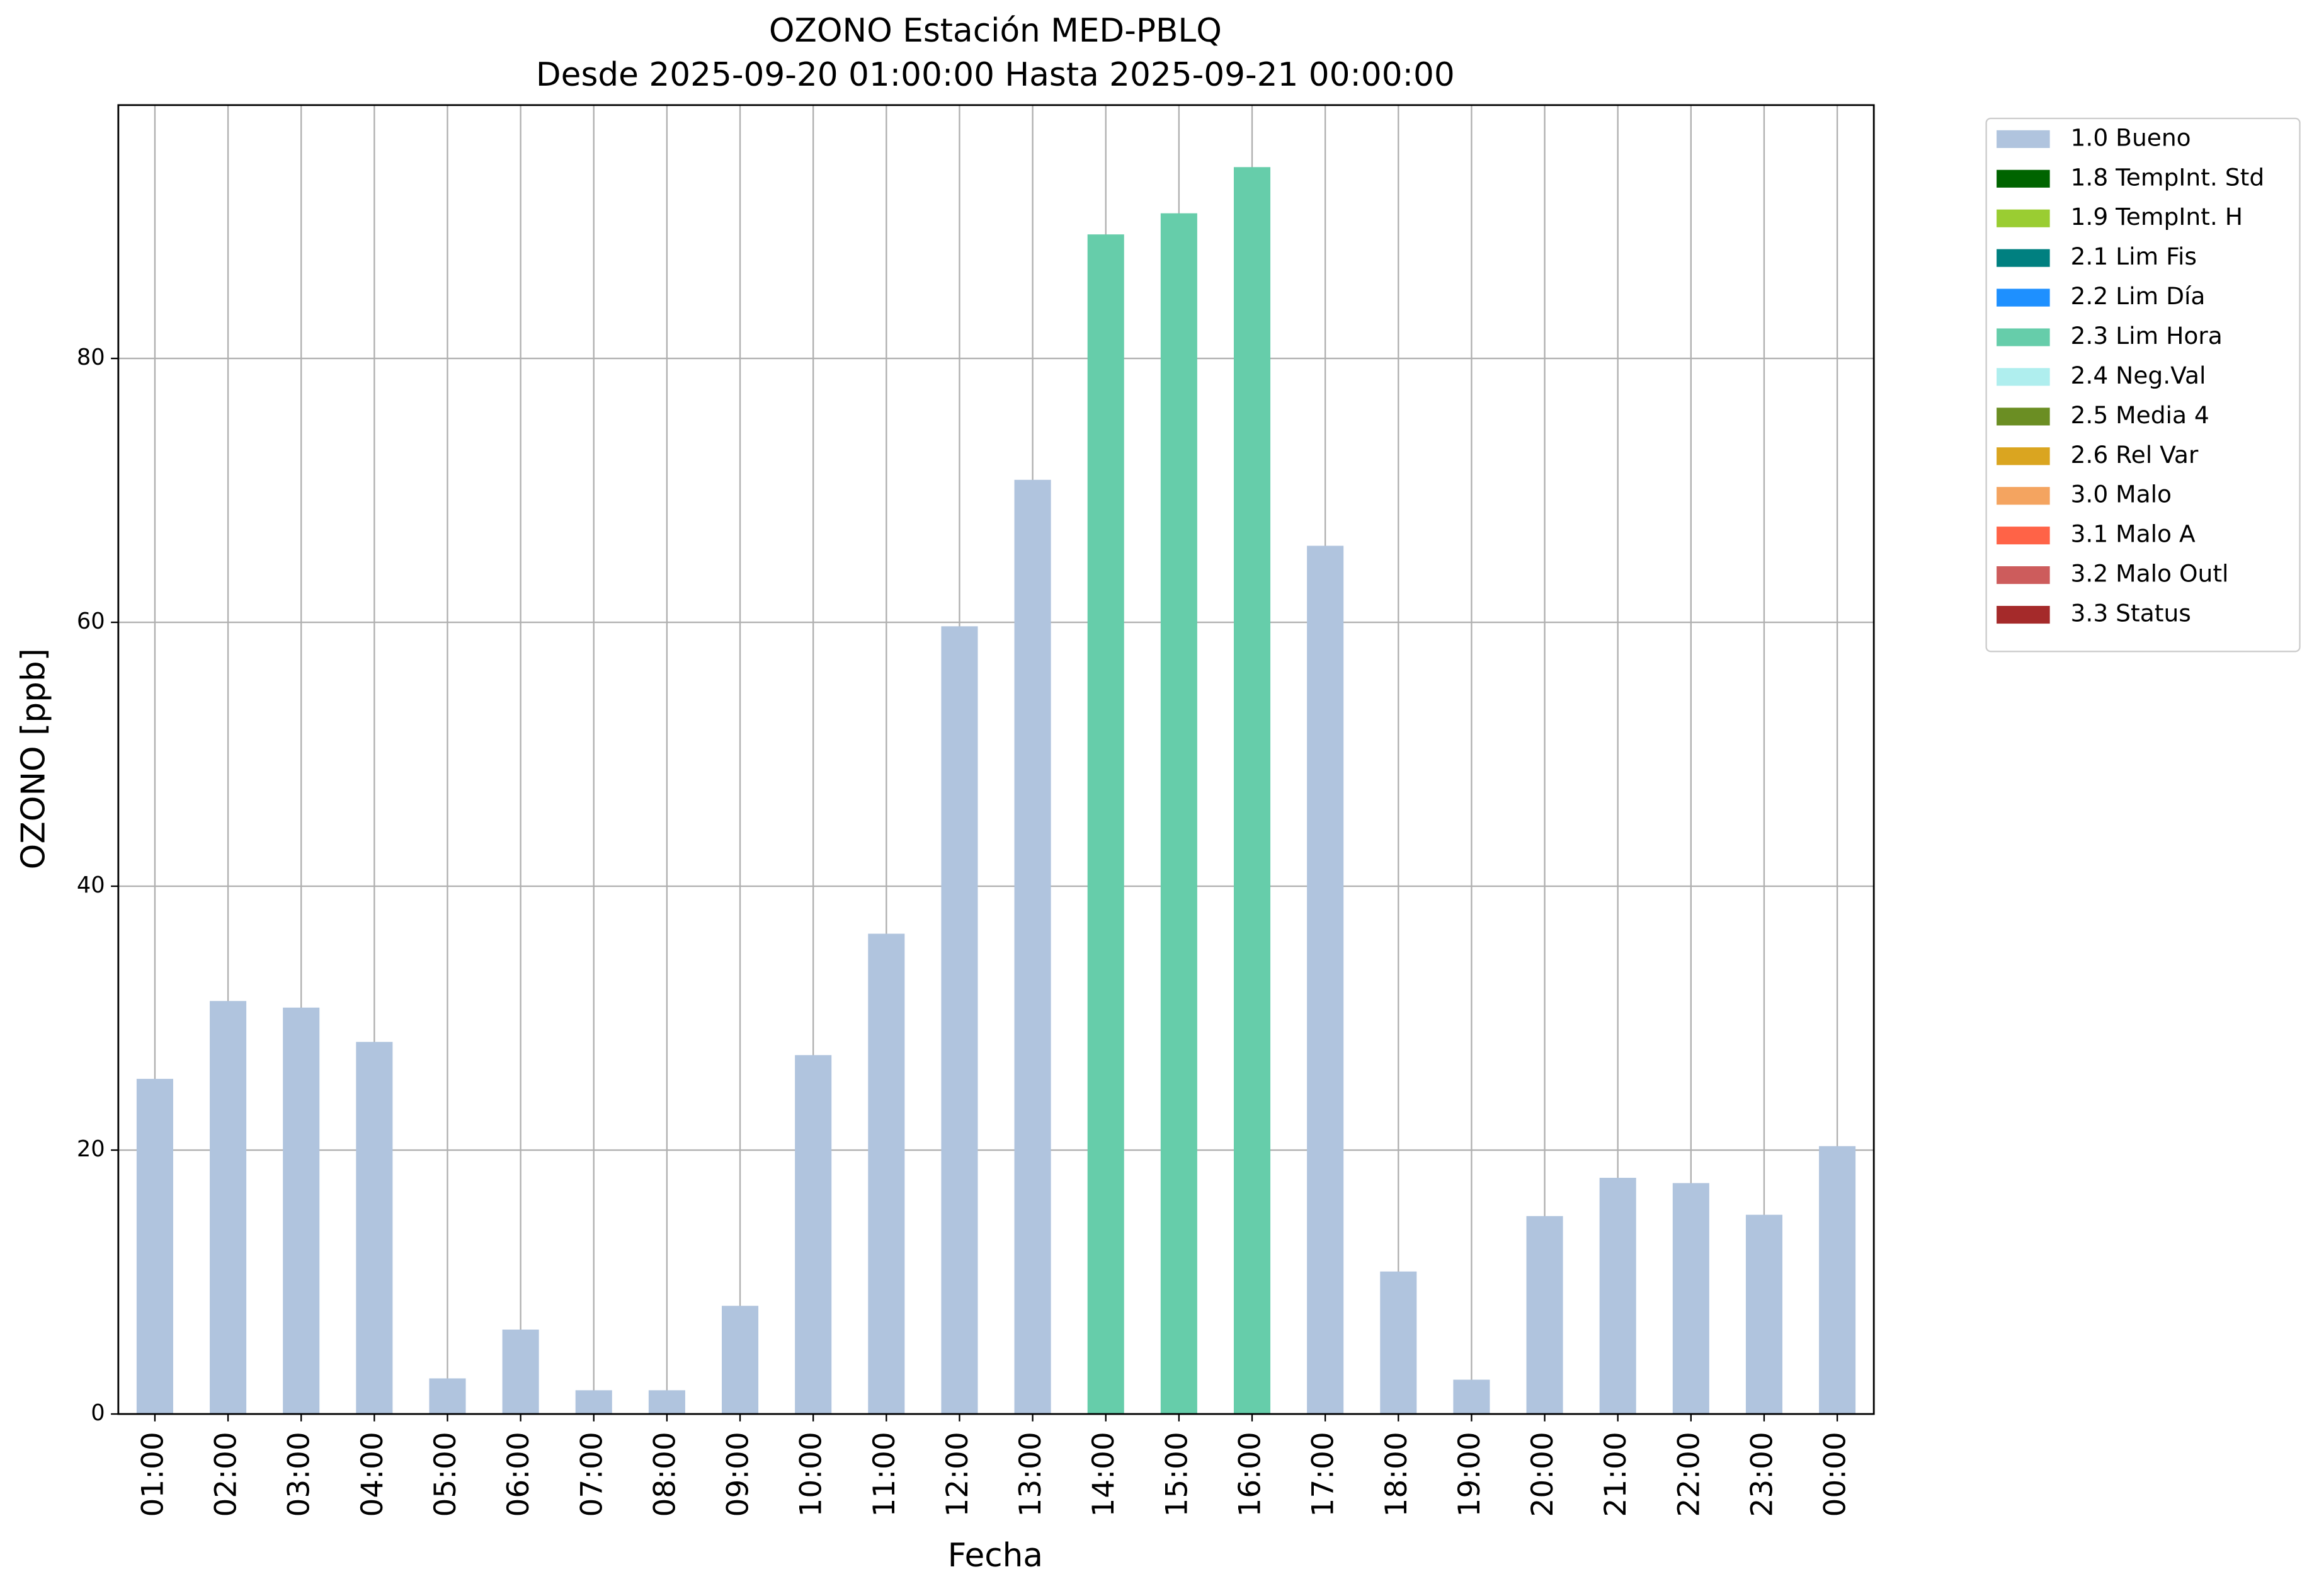 Image resolution: width=2319 pixels, height=1596 pixels. What do you see at coordinates (2157, 217) in the screenshot?
I see `legend-label: 1.9 TempInt. H` at bounding box center [2157, 217].